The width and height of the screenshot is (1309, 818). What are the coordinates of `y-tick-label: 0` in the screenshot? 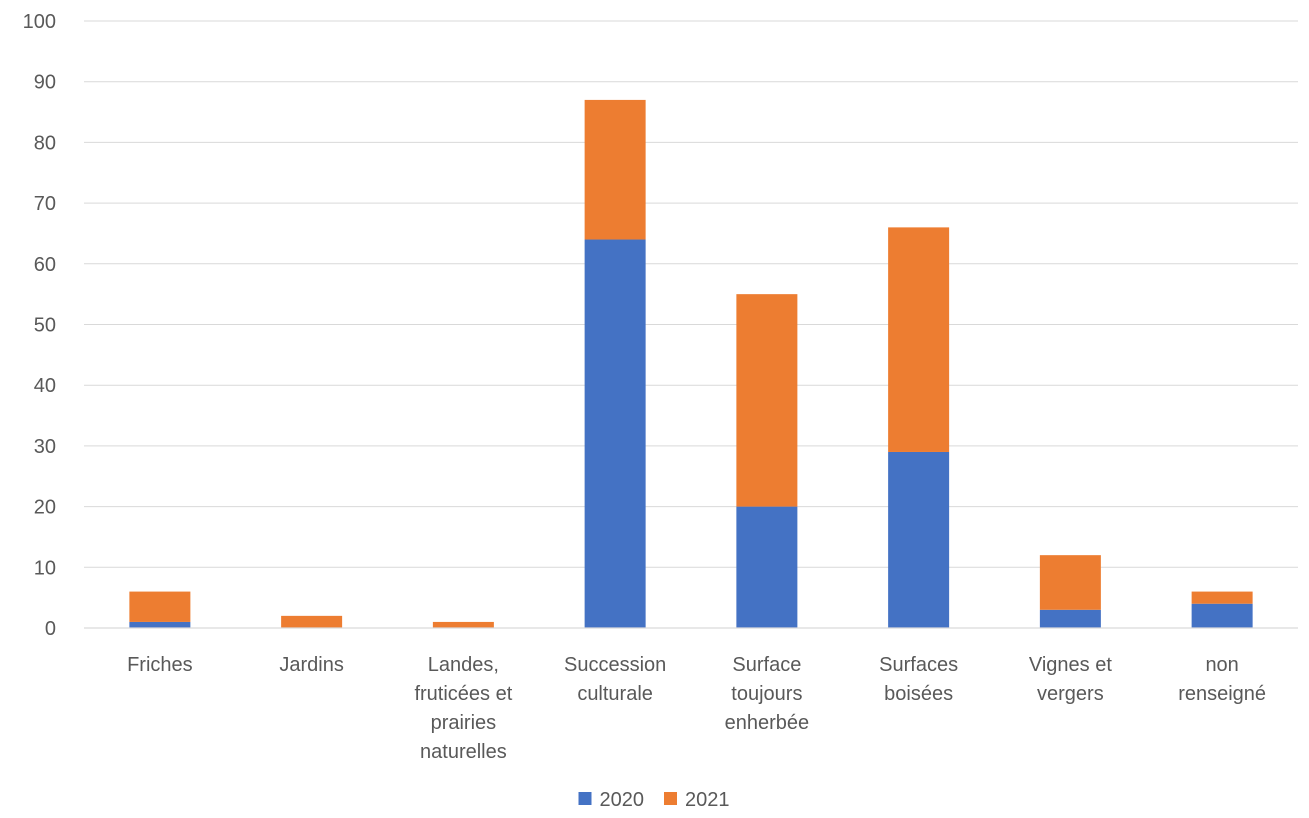 It's located at (50, 629).